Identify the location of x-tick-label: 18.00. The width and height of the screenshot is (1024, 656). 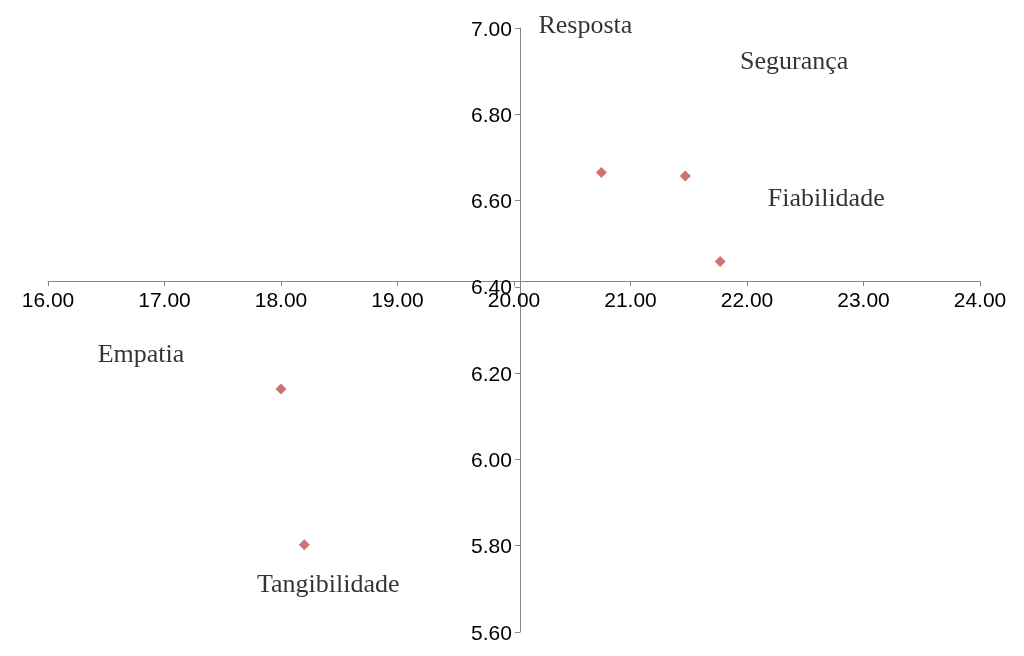
(281, 300).